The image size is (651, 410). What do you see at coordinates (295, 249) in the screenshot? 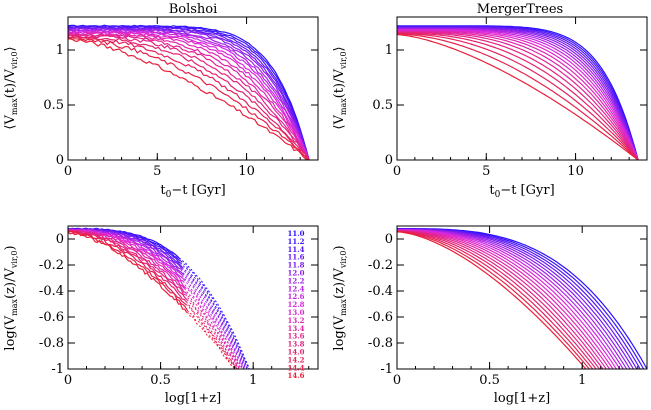
I see `legend-label: 11.4` at bounding box center [295, 249].